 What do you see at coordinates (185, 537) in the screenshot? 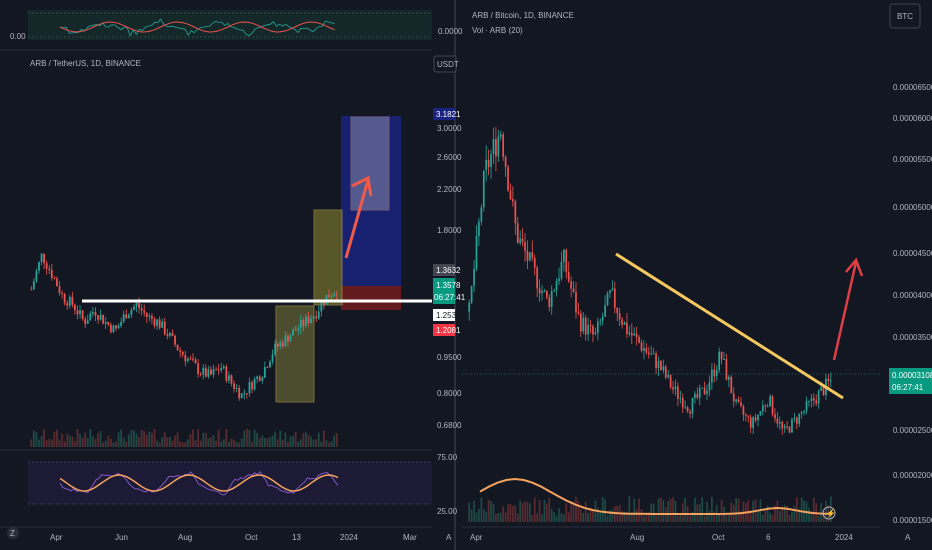
I see `left-x-tick: Aug` at bounding box center [185, 537].